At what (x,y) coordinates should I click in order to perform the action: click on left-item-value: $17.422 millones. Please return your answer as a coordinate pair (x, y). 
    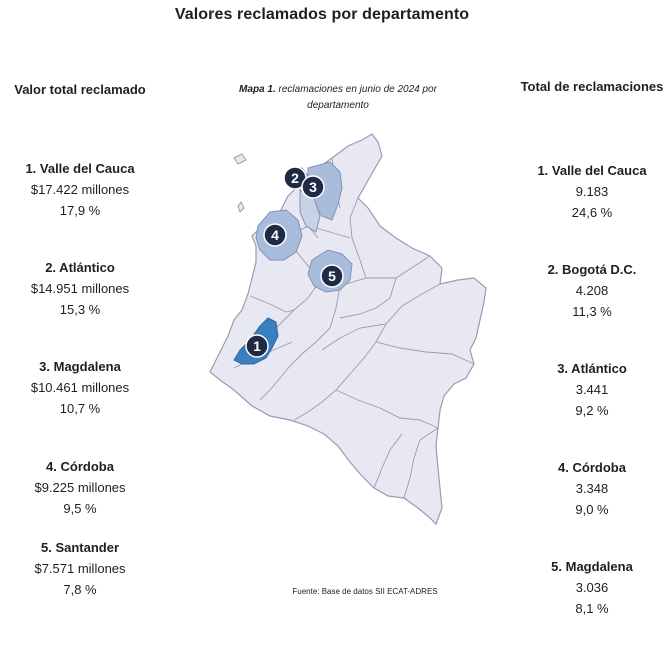
    Looking at the image, I should click on (80, 189).